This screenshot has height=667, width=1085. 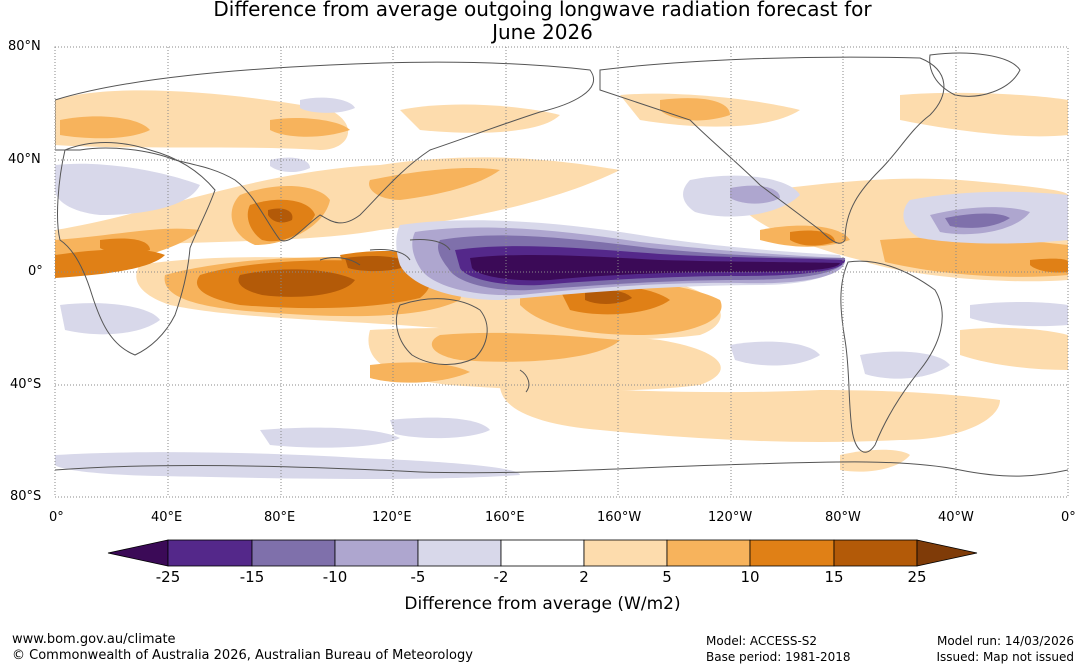 I want to click on colorbar-tick: -25, so click(x=168, y=577).